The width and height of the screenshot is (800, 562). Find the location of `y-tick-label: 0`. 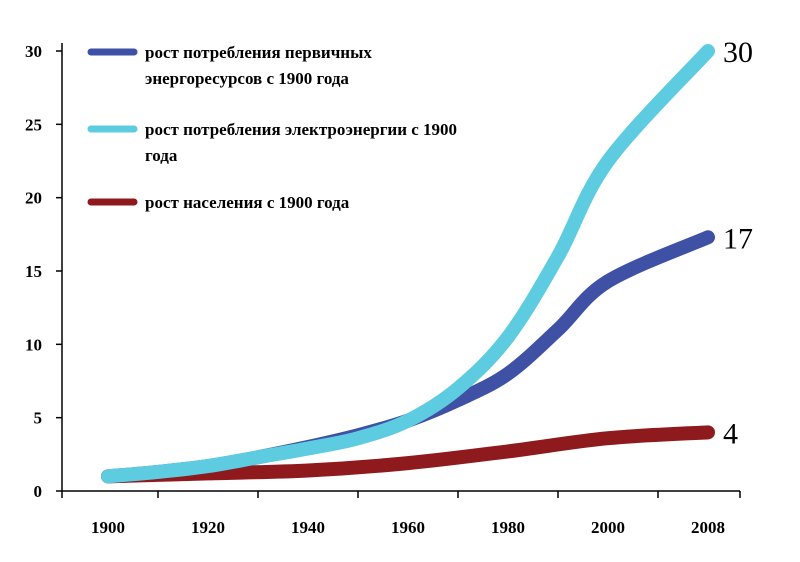

y-tick-label: 0 is located at coordinates (38, 491).